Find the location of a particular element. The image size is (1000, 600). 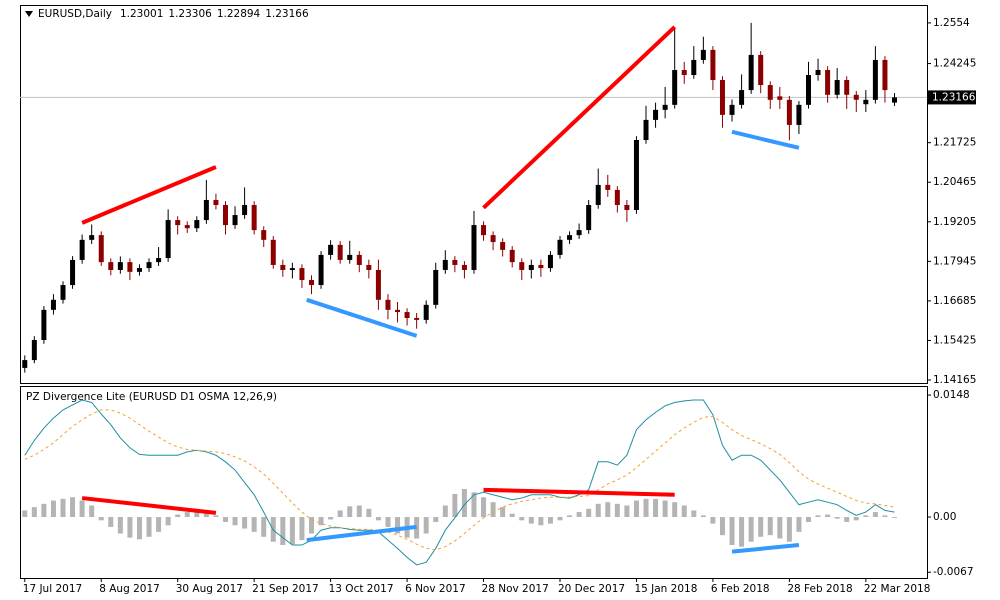

menu-arrow is located at coordinates (29, 14).